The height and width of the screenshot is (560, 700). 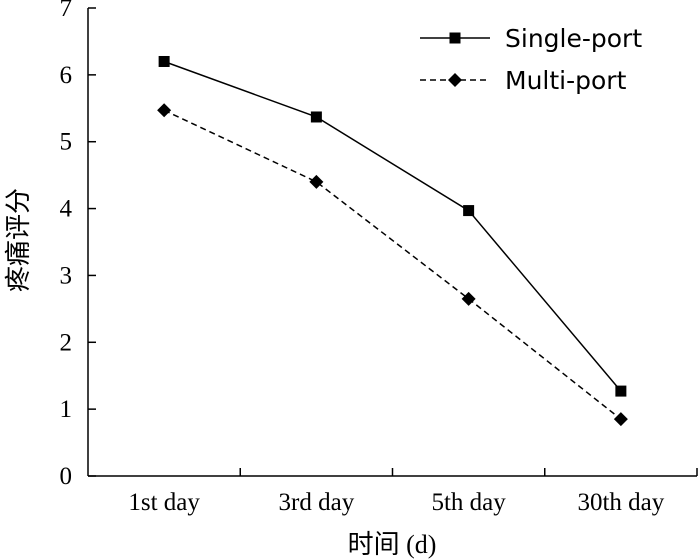 I want to click on legend-entry: Single-port, so click(x=531, y=38).